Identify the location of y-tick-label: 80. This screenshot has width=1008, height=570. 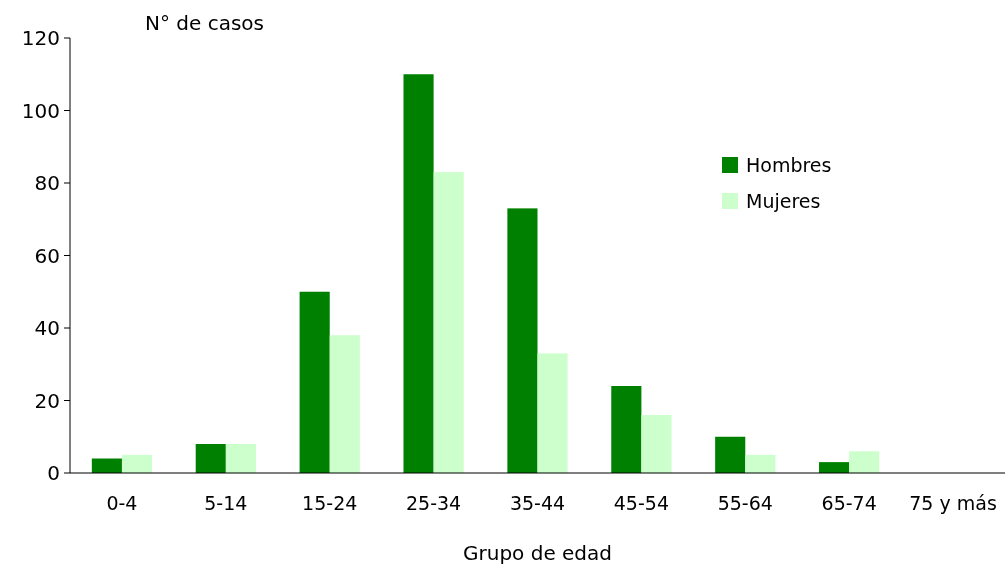
(47, 183).